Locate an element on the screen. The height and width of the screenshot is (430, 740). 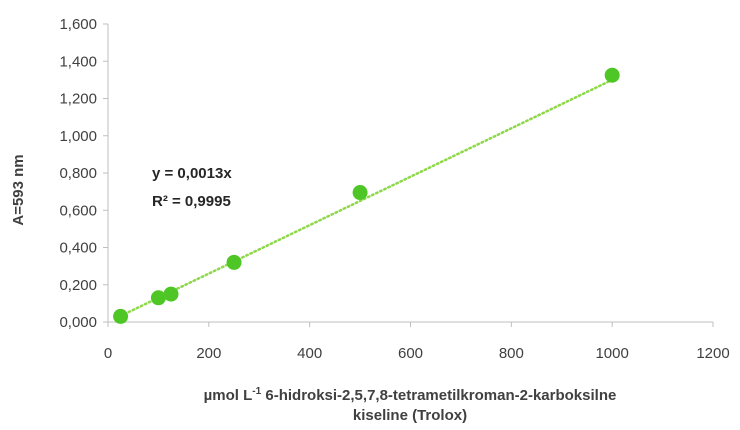
x-tick-label: 0 is located at coordinates (108, 353).